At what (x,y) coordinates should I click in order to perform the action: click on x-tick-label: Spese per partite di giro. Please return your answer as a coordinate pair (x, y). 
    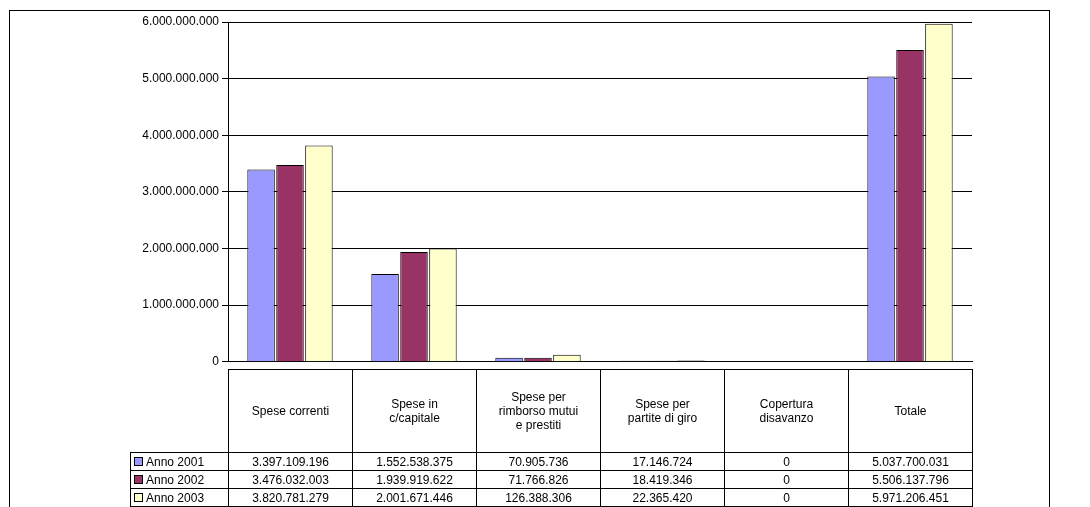
    Looking at the image, I should click on (662, 411).